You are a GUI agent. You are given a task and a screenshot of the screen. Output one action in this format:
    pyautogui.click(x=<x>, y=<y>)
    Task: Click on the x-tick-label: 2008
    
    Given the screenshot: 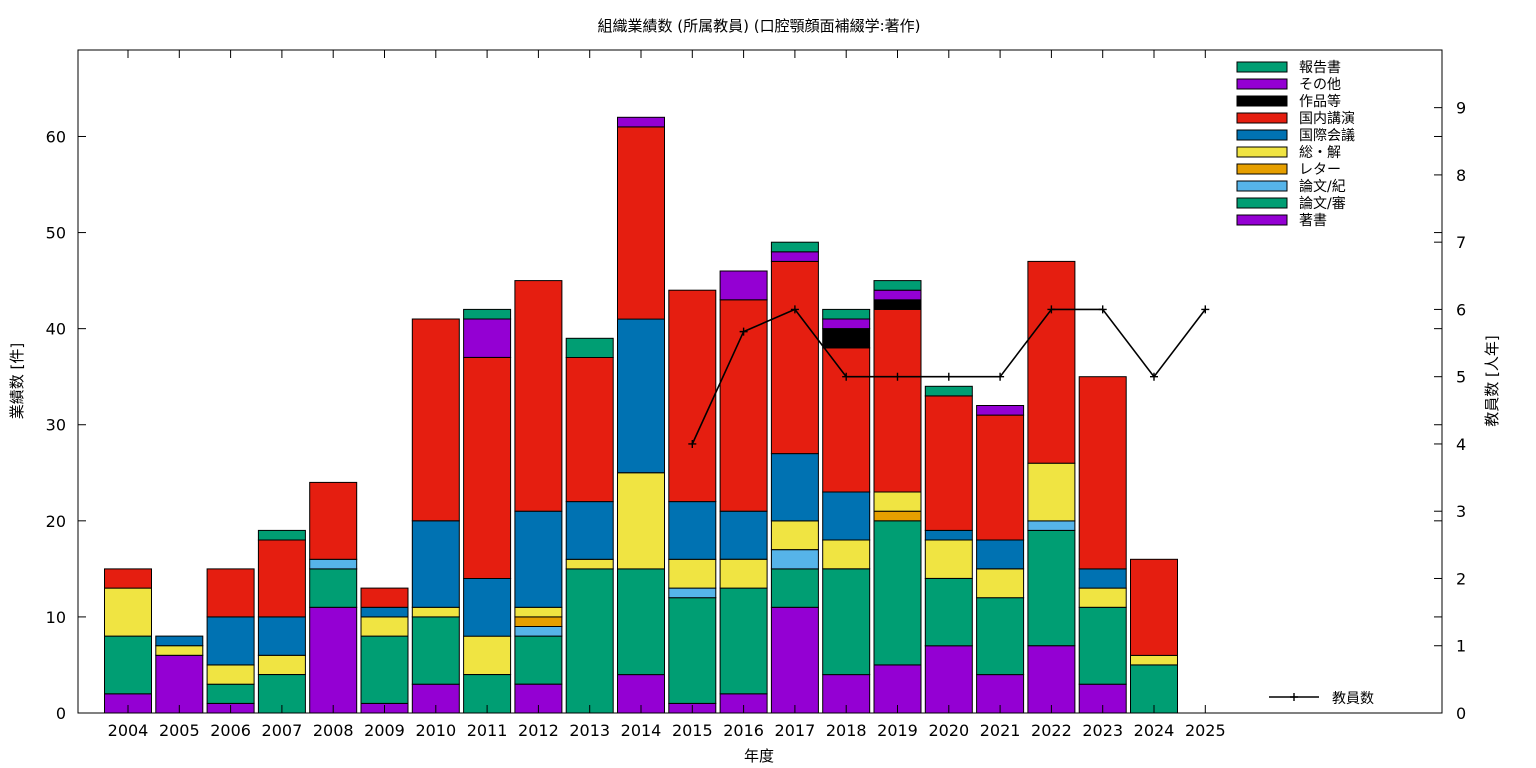 What is the action you would take?
    pyautogui.click(x=333, y=730)
    